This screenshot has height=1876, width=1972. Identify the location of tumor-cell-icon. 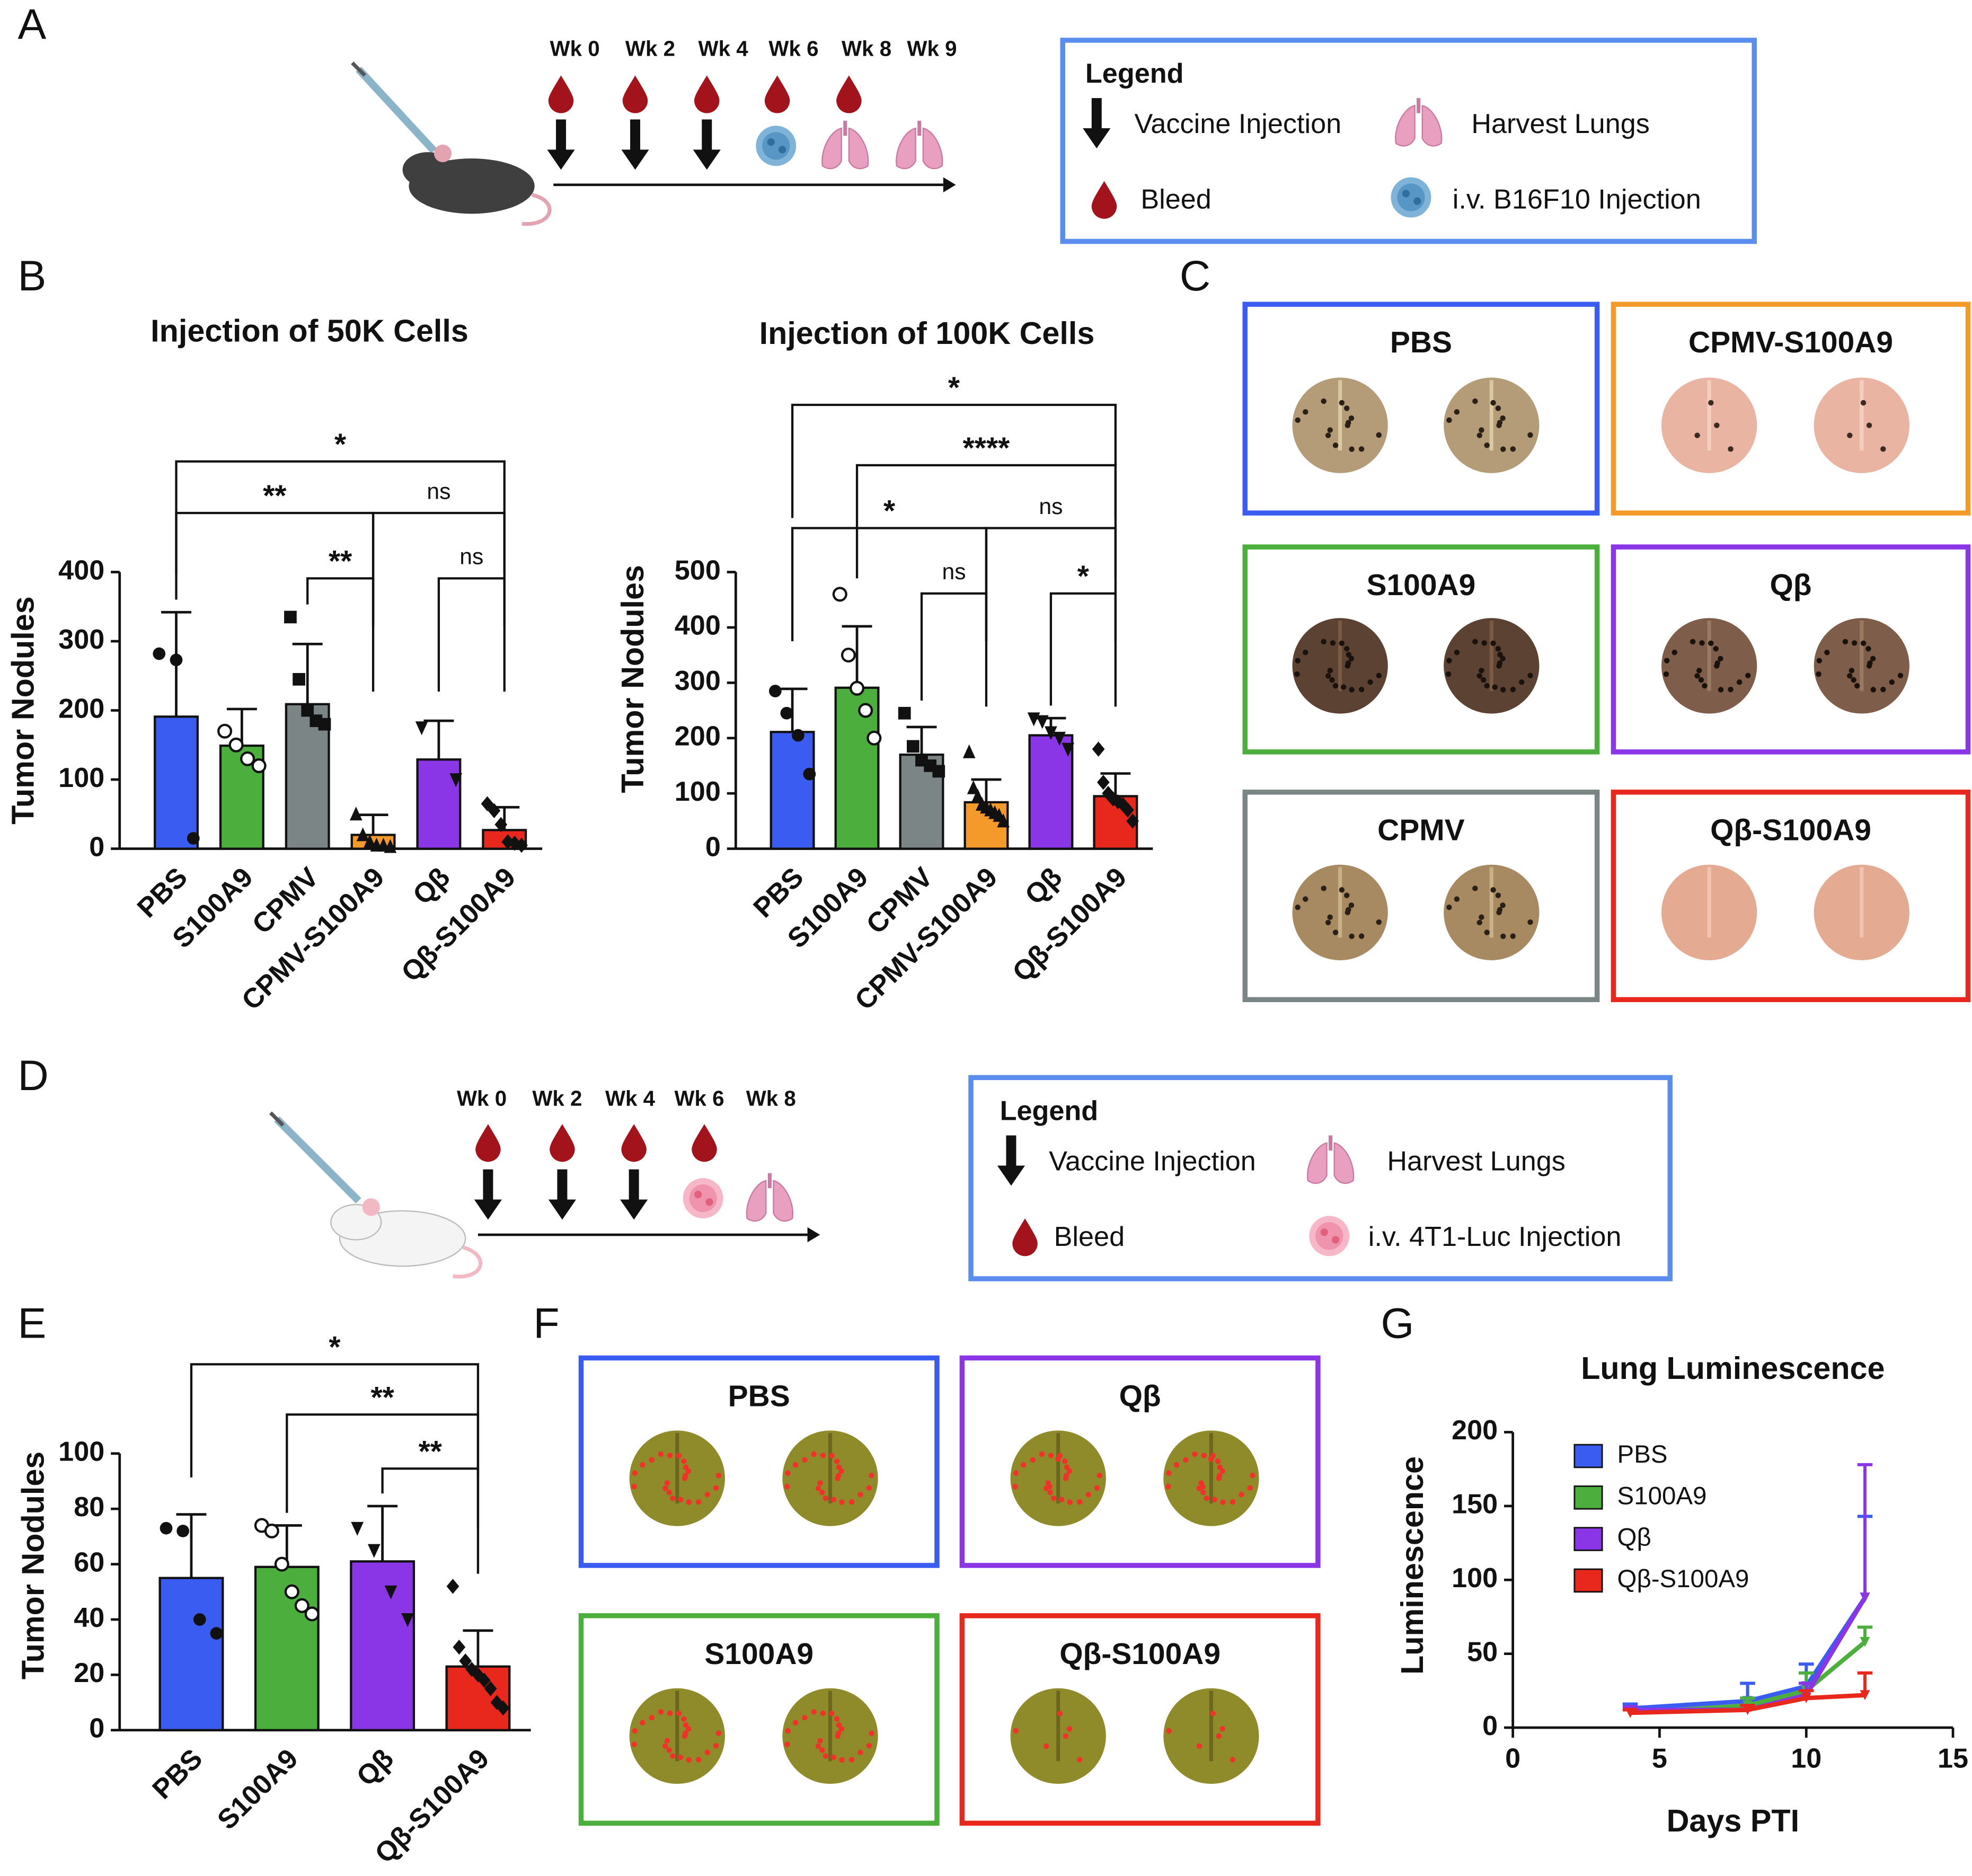
(1329, 1236).